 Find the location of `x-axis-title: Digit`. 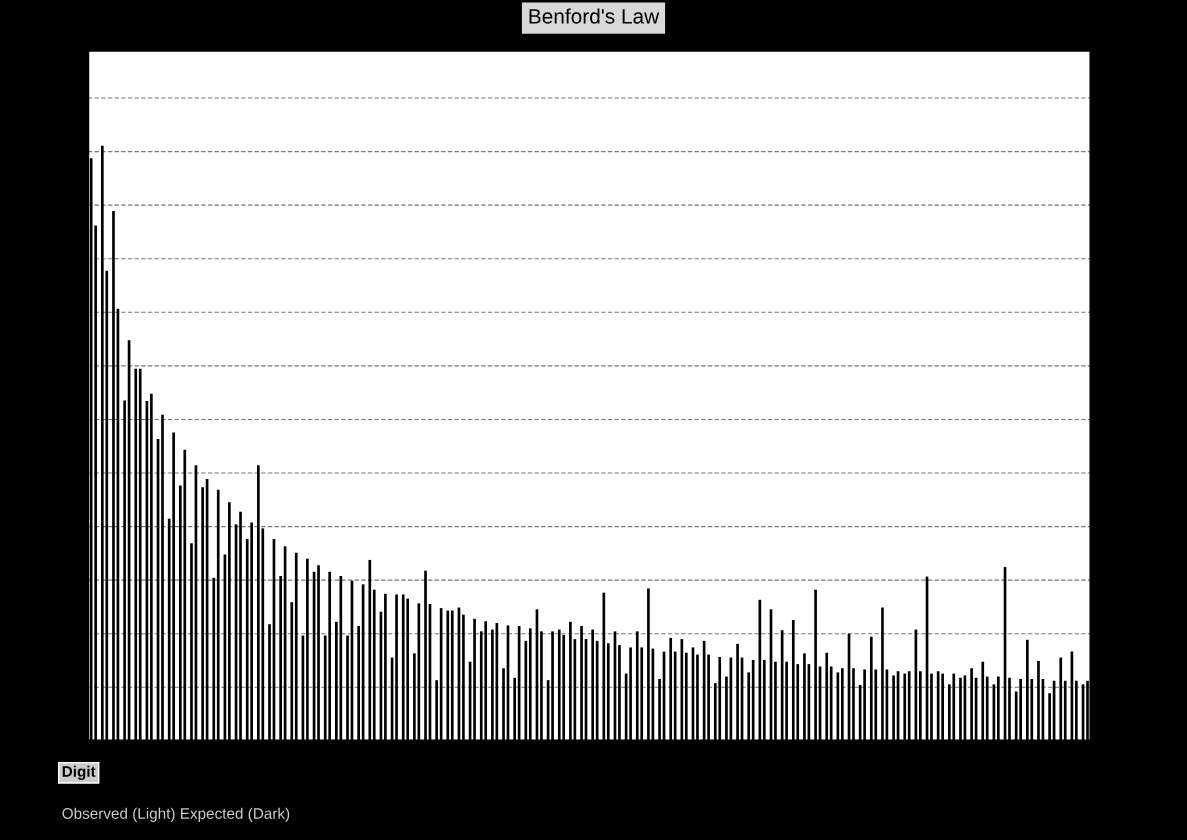

x-axis-title: Digit is located at coordinates (79, 772).